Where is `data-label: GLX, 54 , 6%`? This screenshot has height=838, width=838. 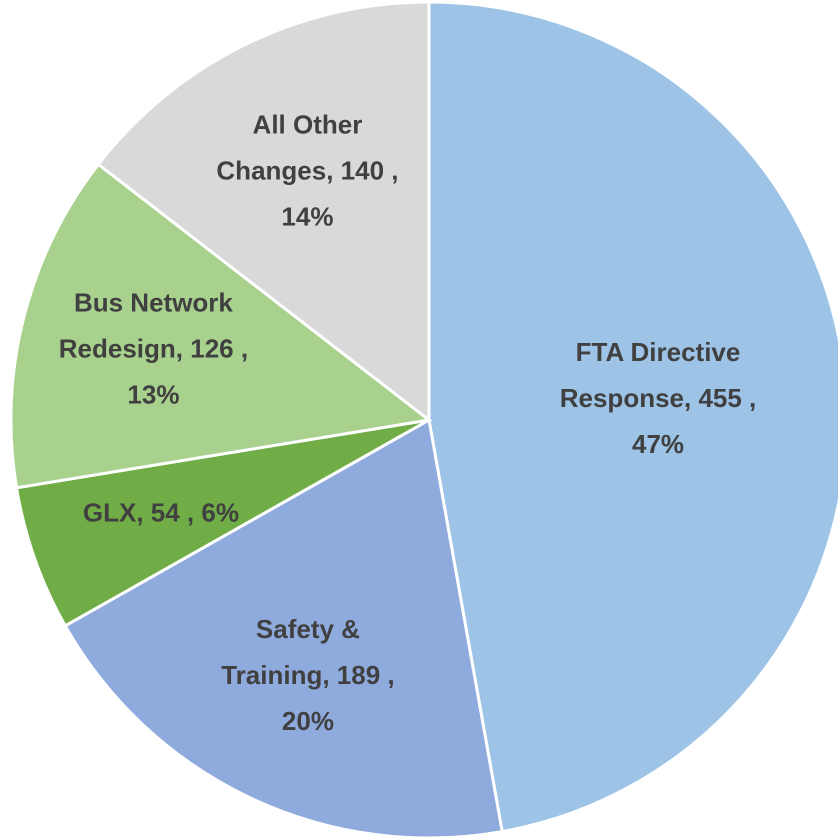 data-label: GLX, 54 , 6% is located at coordinates (161, 512).